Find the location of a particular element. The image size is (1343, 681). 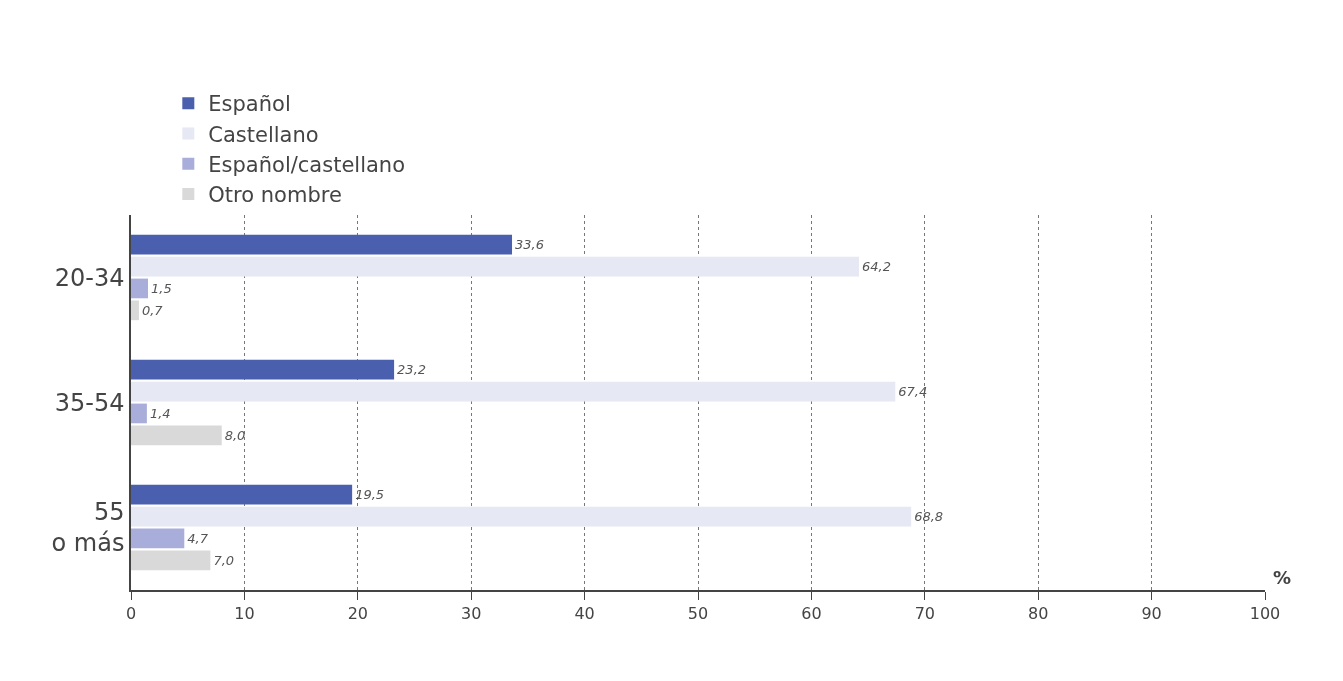

x-tick-label: 60 is located at coordinates (811, 613).